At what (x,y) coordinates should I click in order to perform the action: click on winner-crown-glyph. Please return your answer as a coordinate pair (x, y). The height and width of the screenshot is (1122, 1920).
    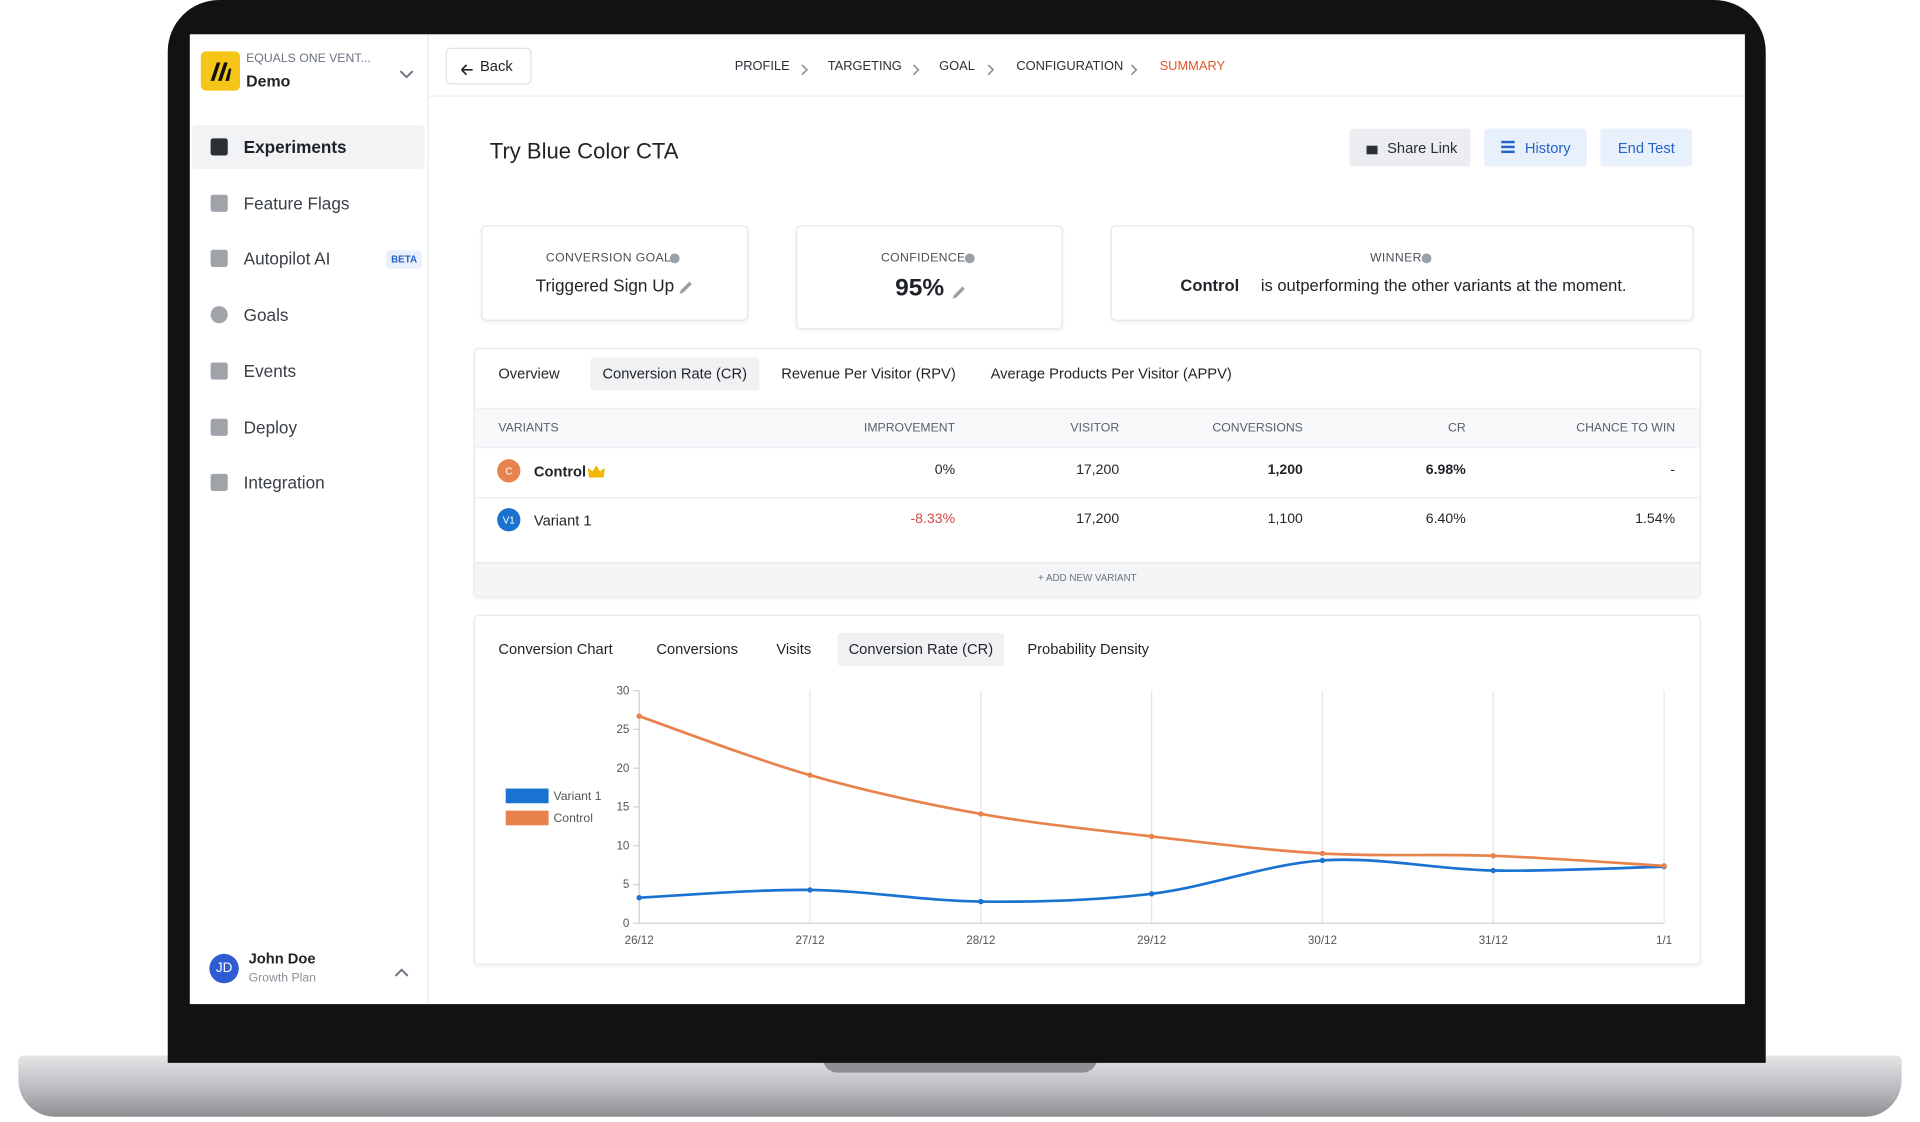
    Looking at the image, I should click on (596, 471).